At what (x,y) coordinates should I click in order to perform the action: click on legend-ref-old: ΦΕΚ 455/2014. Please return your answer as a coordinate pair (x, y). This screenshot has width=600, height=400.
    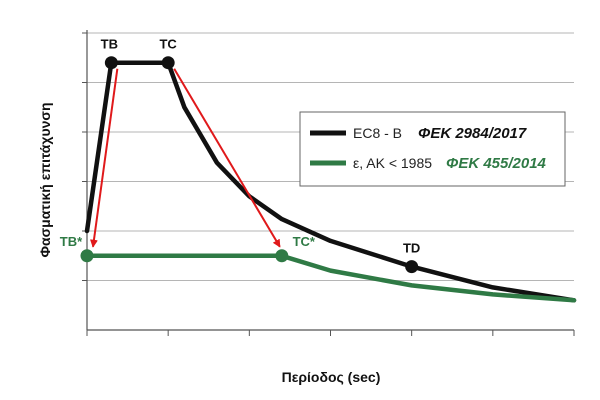
    Looking at the image, I should click on (496, 163).